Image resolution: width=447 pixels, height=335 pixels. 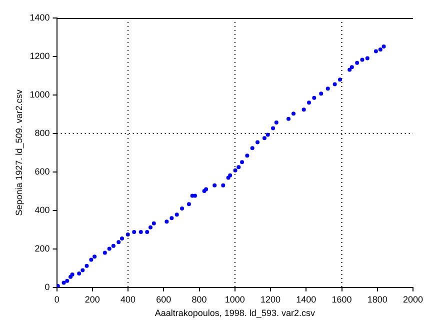 What do you see at coordinates (377, 299) in the screenshot?
I see `x-tick-label: 1800` at bounding box center [377, 299].